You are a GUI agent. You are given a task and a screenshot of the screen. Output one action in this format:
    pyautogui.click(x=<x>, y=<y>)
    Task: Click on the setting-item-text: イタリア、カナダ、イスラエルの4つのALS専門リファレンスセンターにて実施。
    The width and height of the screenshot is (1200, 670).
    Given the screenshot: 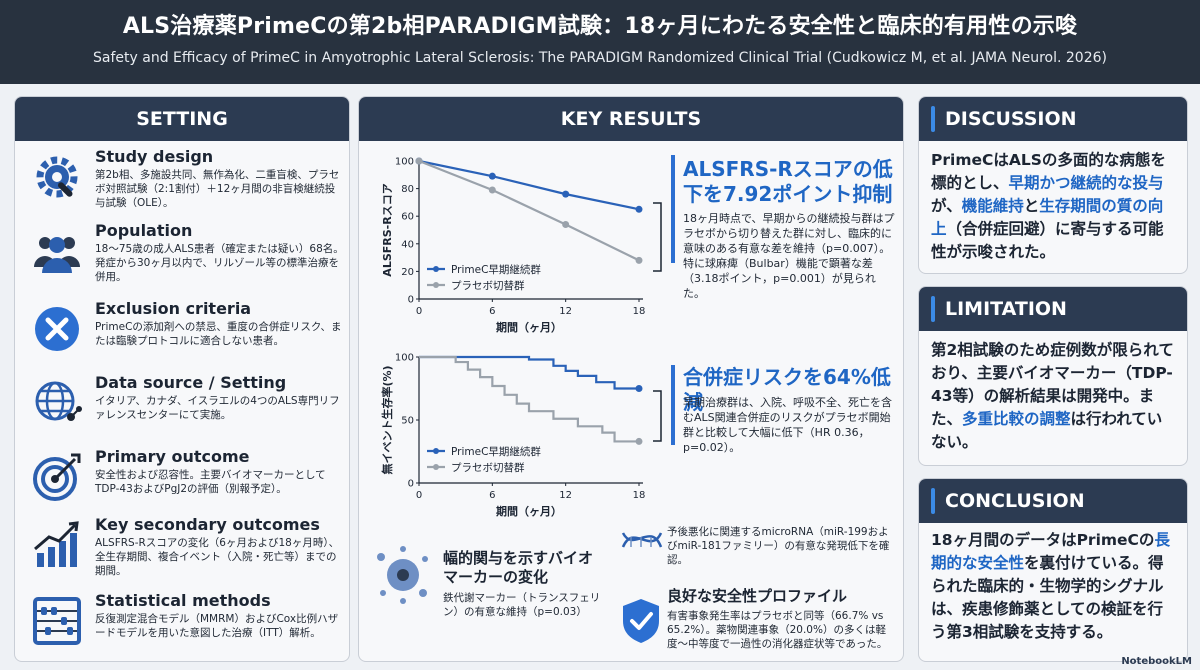 What is the action you would take?
    pyautogui.click(x=217, y=408)
    